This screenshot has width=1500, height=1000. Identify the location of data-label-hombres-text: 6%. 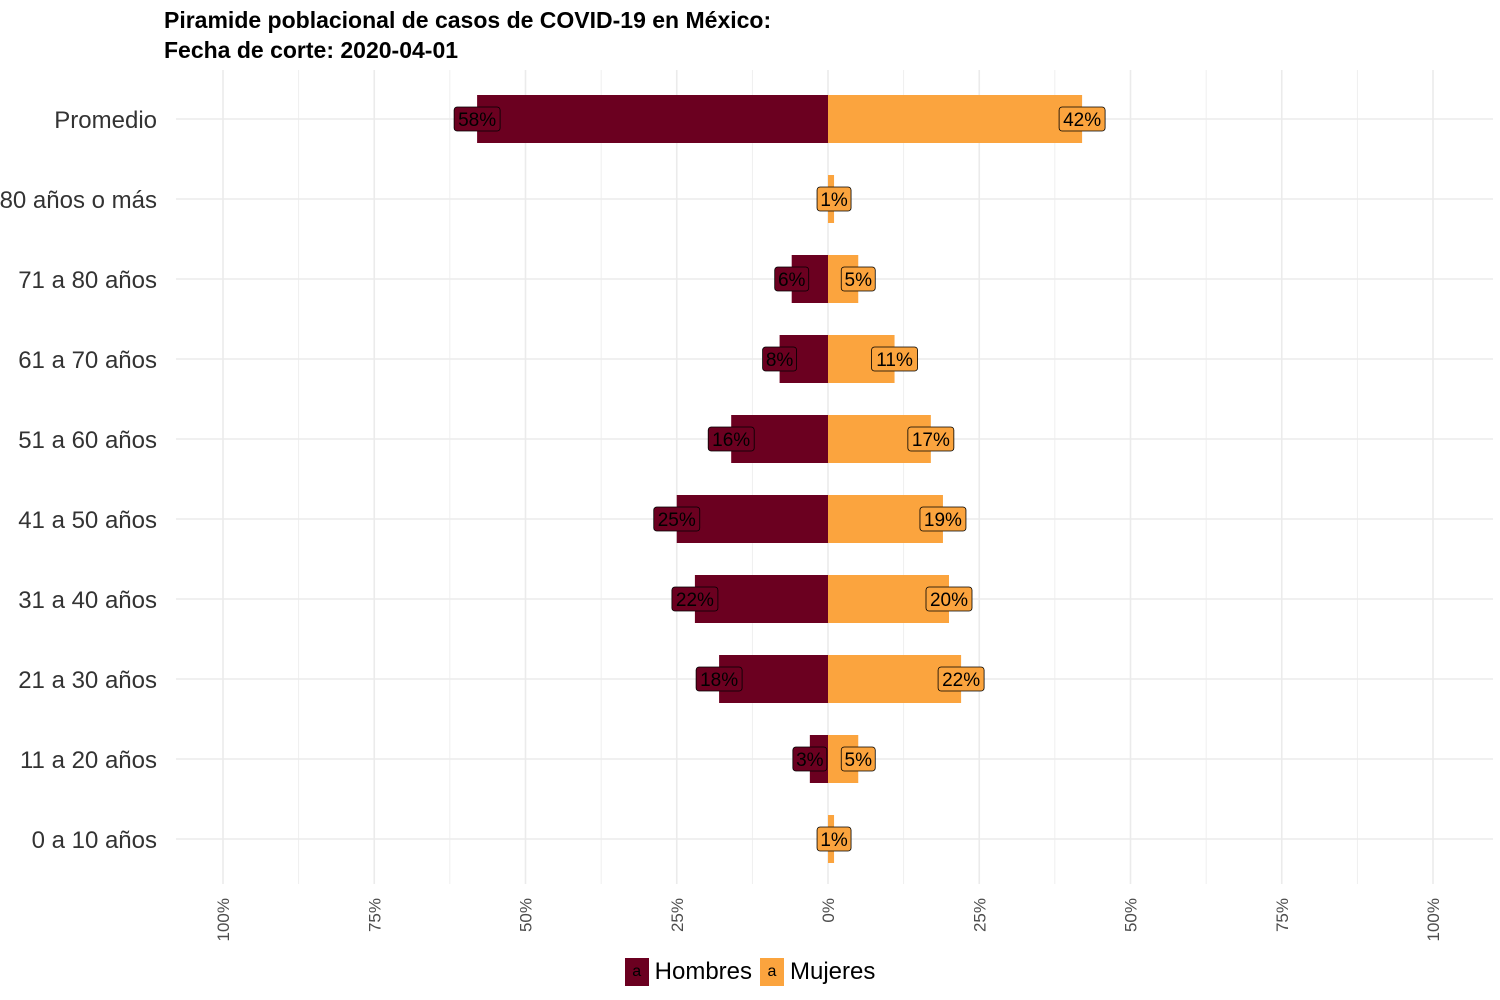
(792, 280).